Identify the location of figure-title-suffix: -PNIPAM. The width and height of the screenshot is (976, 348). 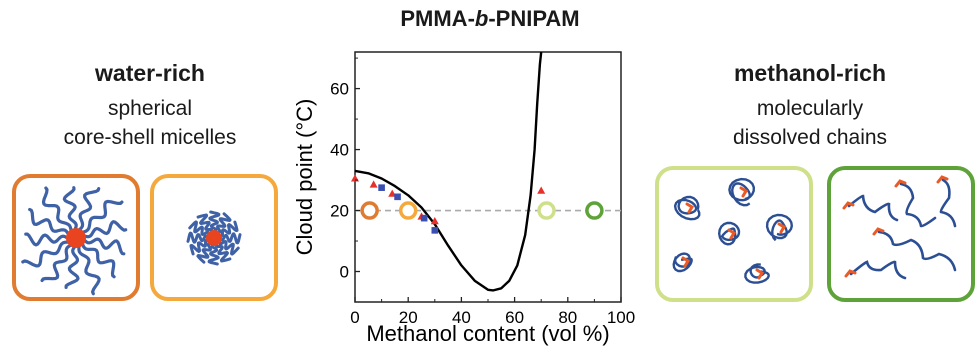
(534, 18).